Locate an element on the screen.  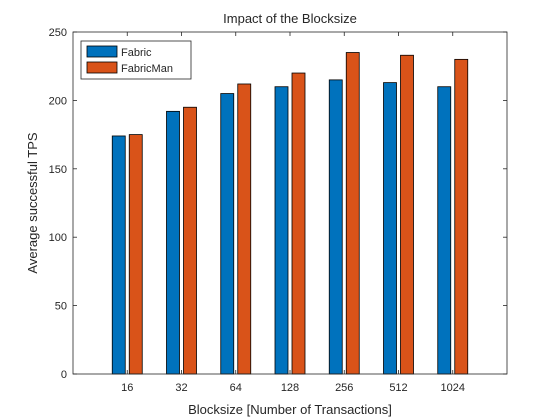
x-tick-label: 128 is located at coordinates (290, 388).